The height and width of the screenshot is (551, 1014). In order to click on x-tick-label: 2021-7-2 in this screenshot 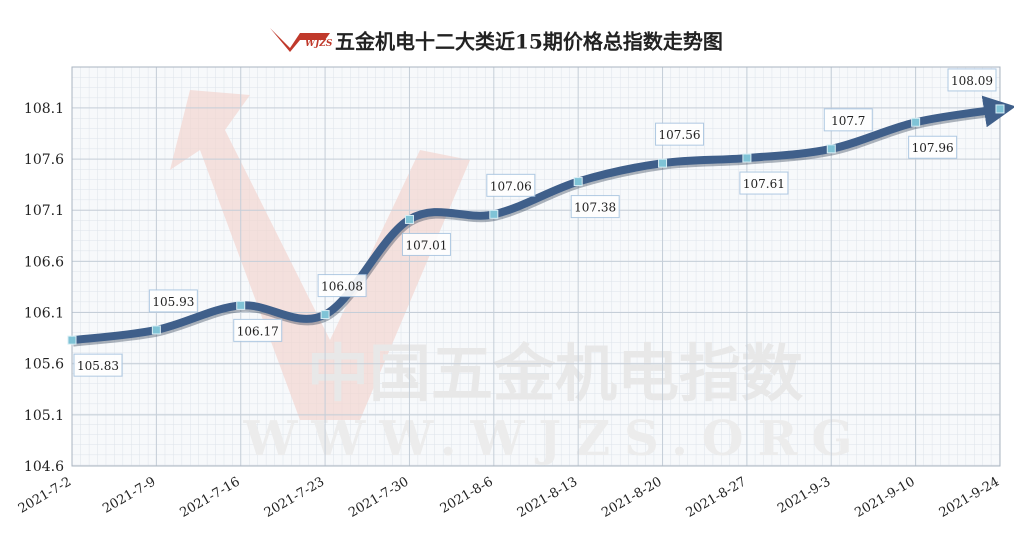, I will do `click(45, 495)`.